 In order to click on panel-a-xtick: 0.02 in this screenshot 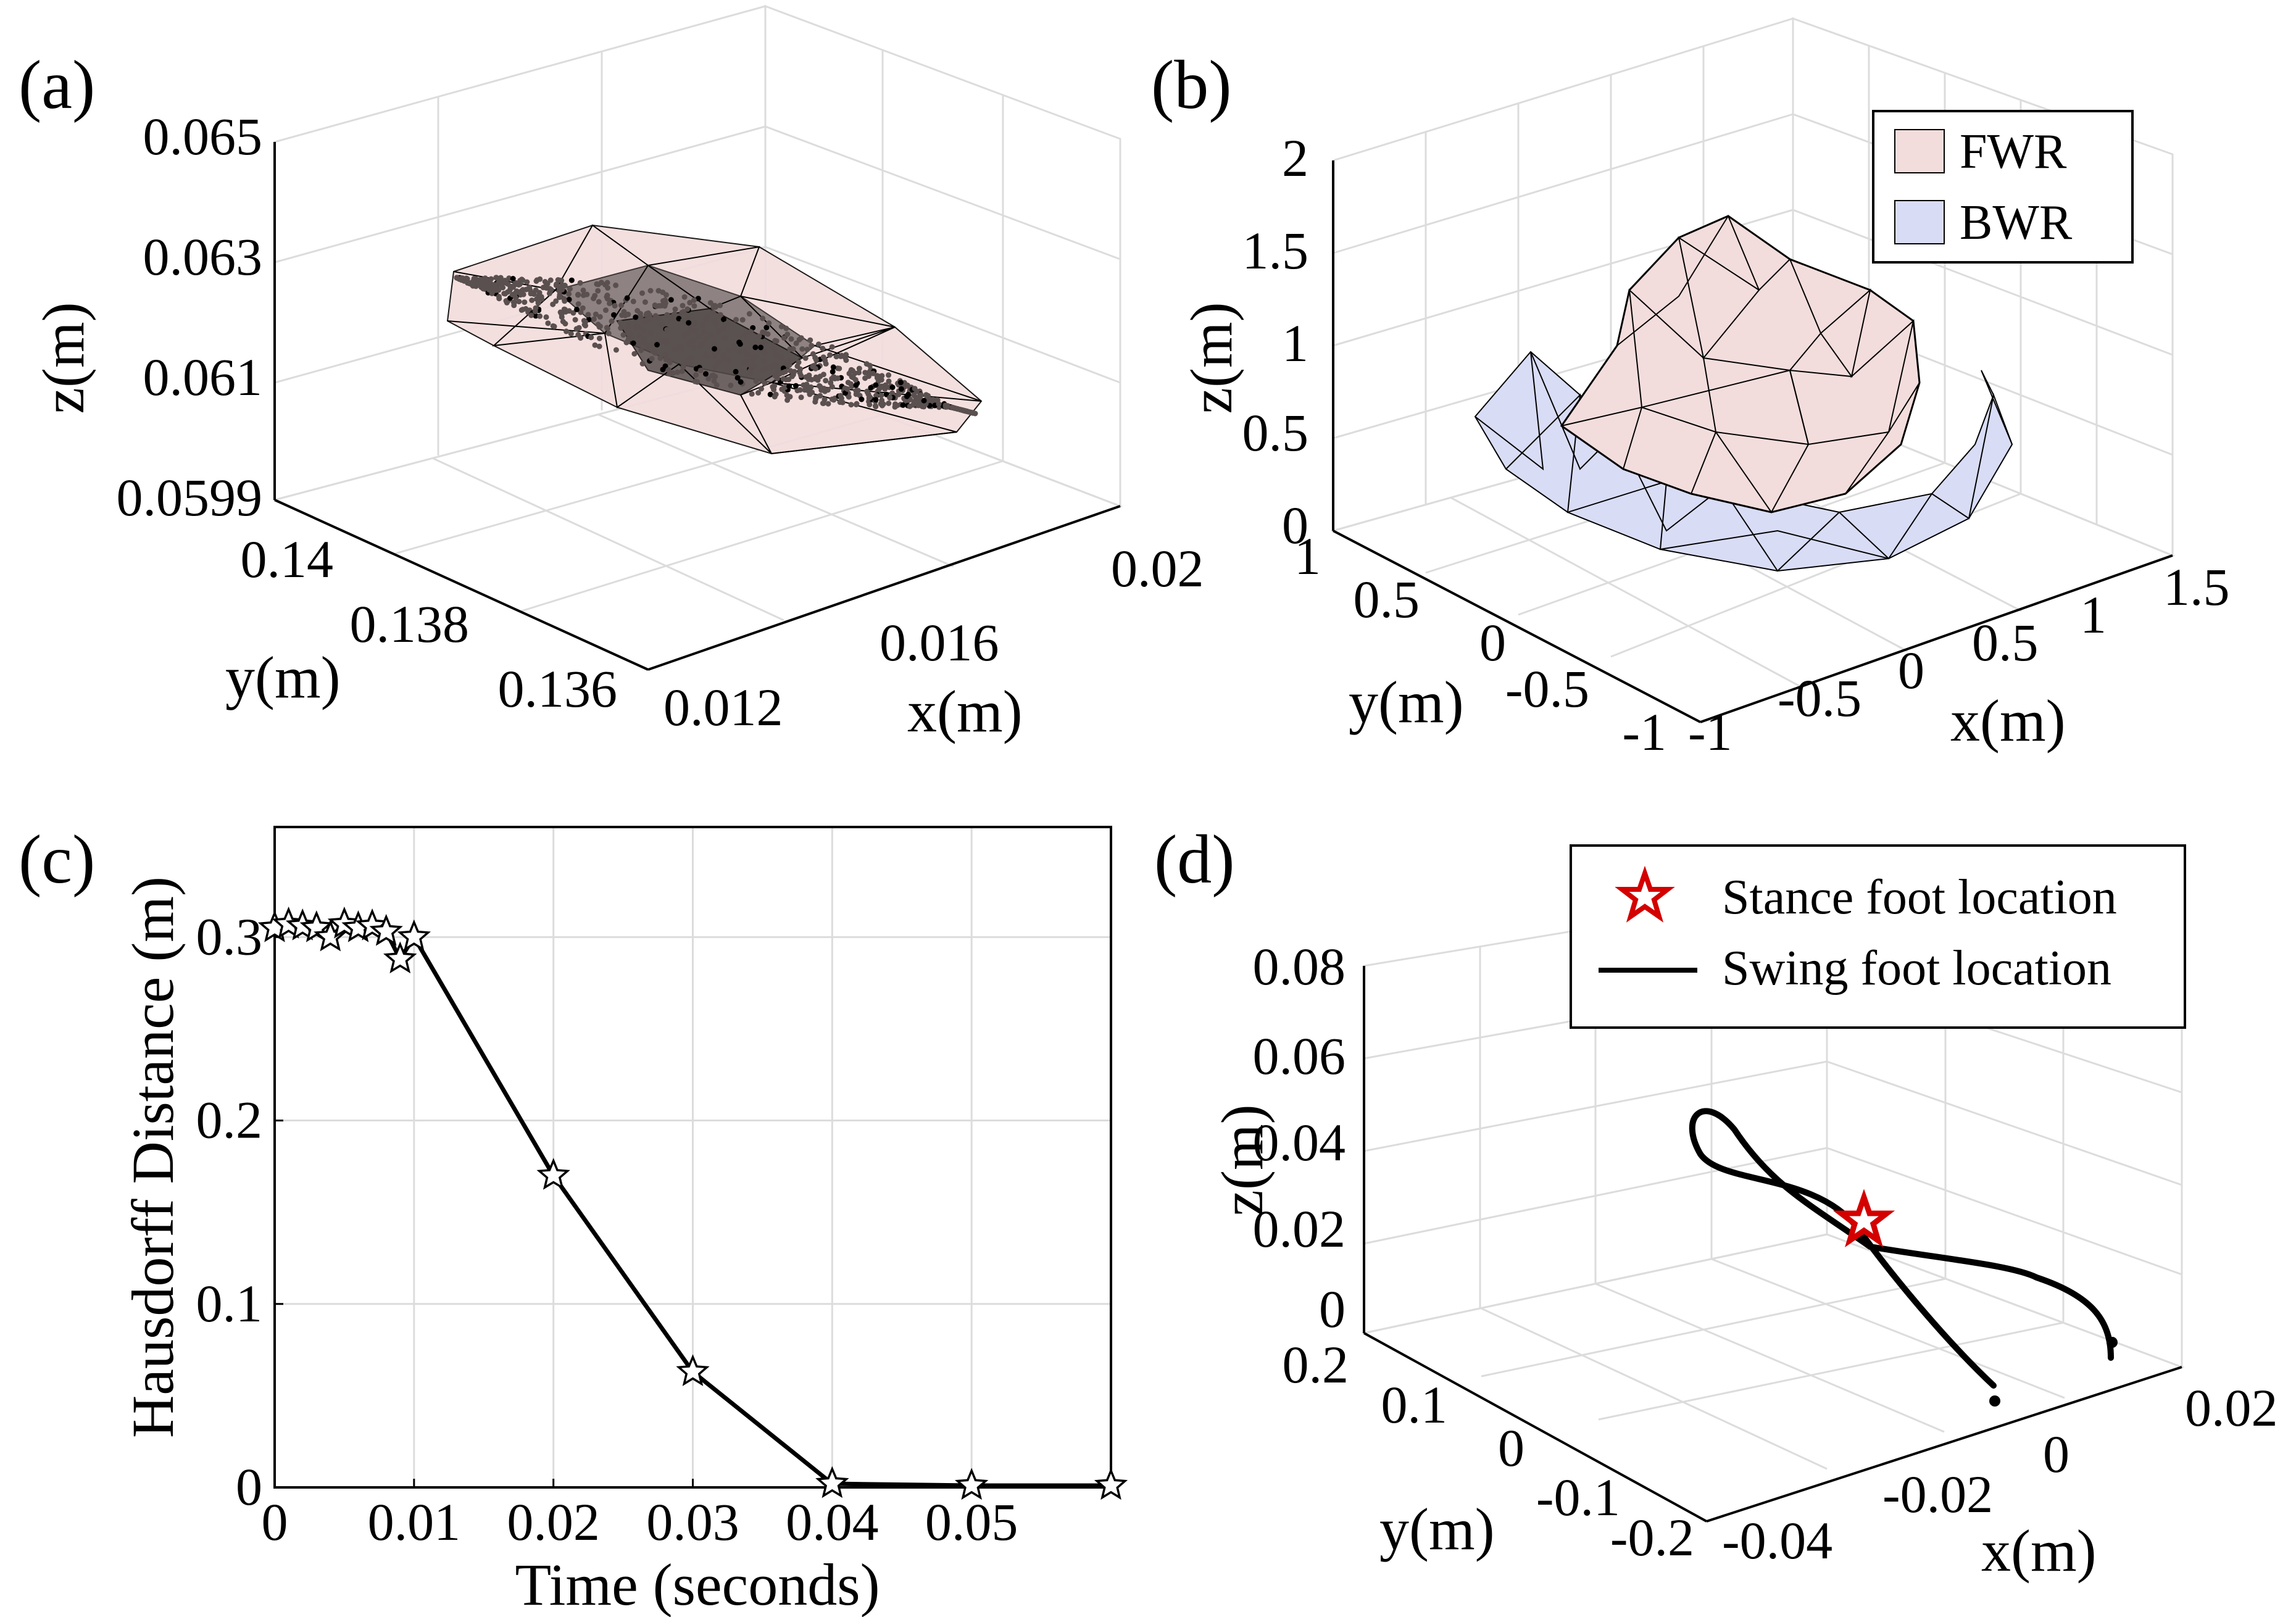, I will do `click(1157, 568)`.